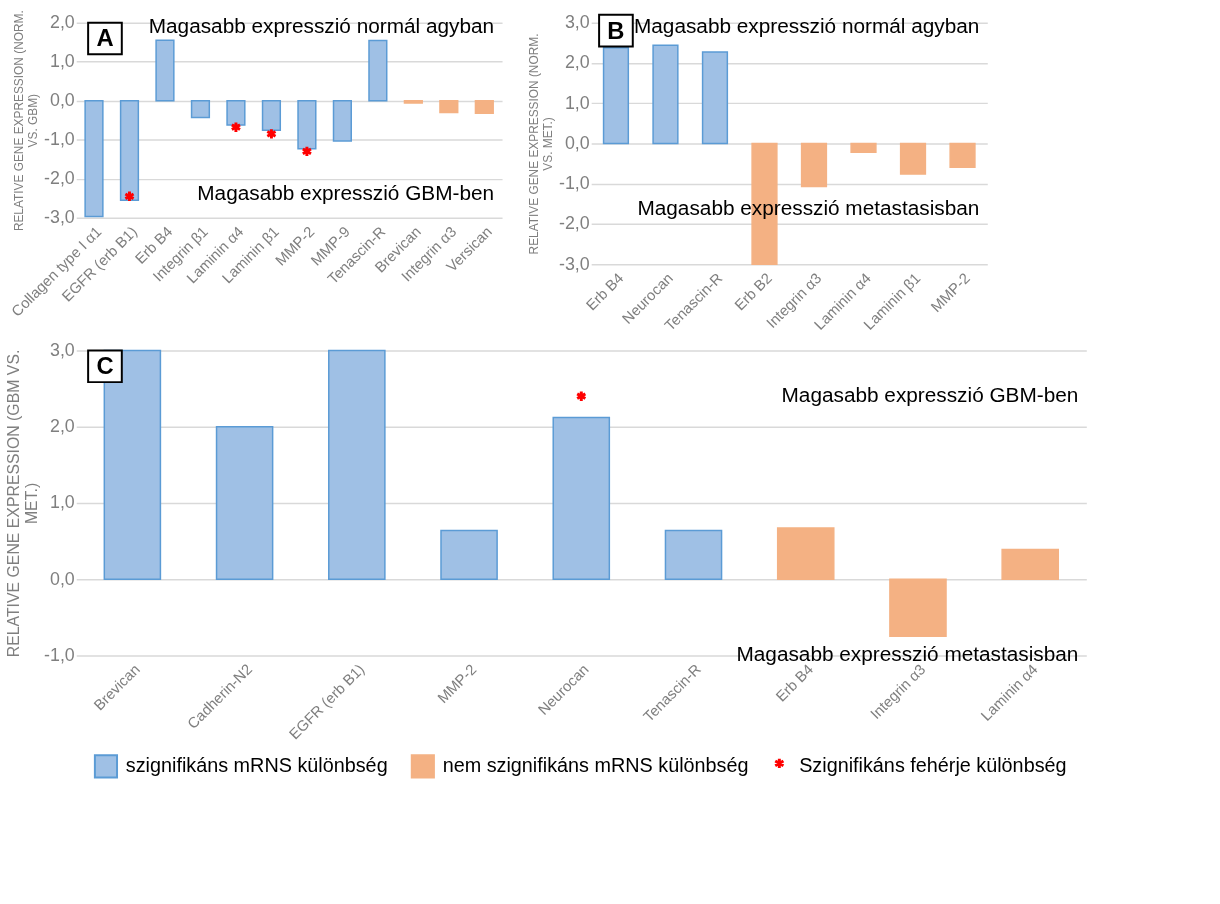 Image resolution: width=1220 pixels, height=904 pixels. What do you see at coordinates (105, 366) in the screenshot?
I see `chart-title: C` at bounding box center [105, 366].